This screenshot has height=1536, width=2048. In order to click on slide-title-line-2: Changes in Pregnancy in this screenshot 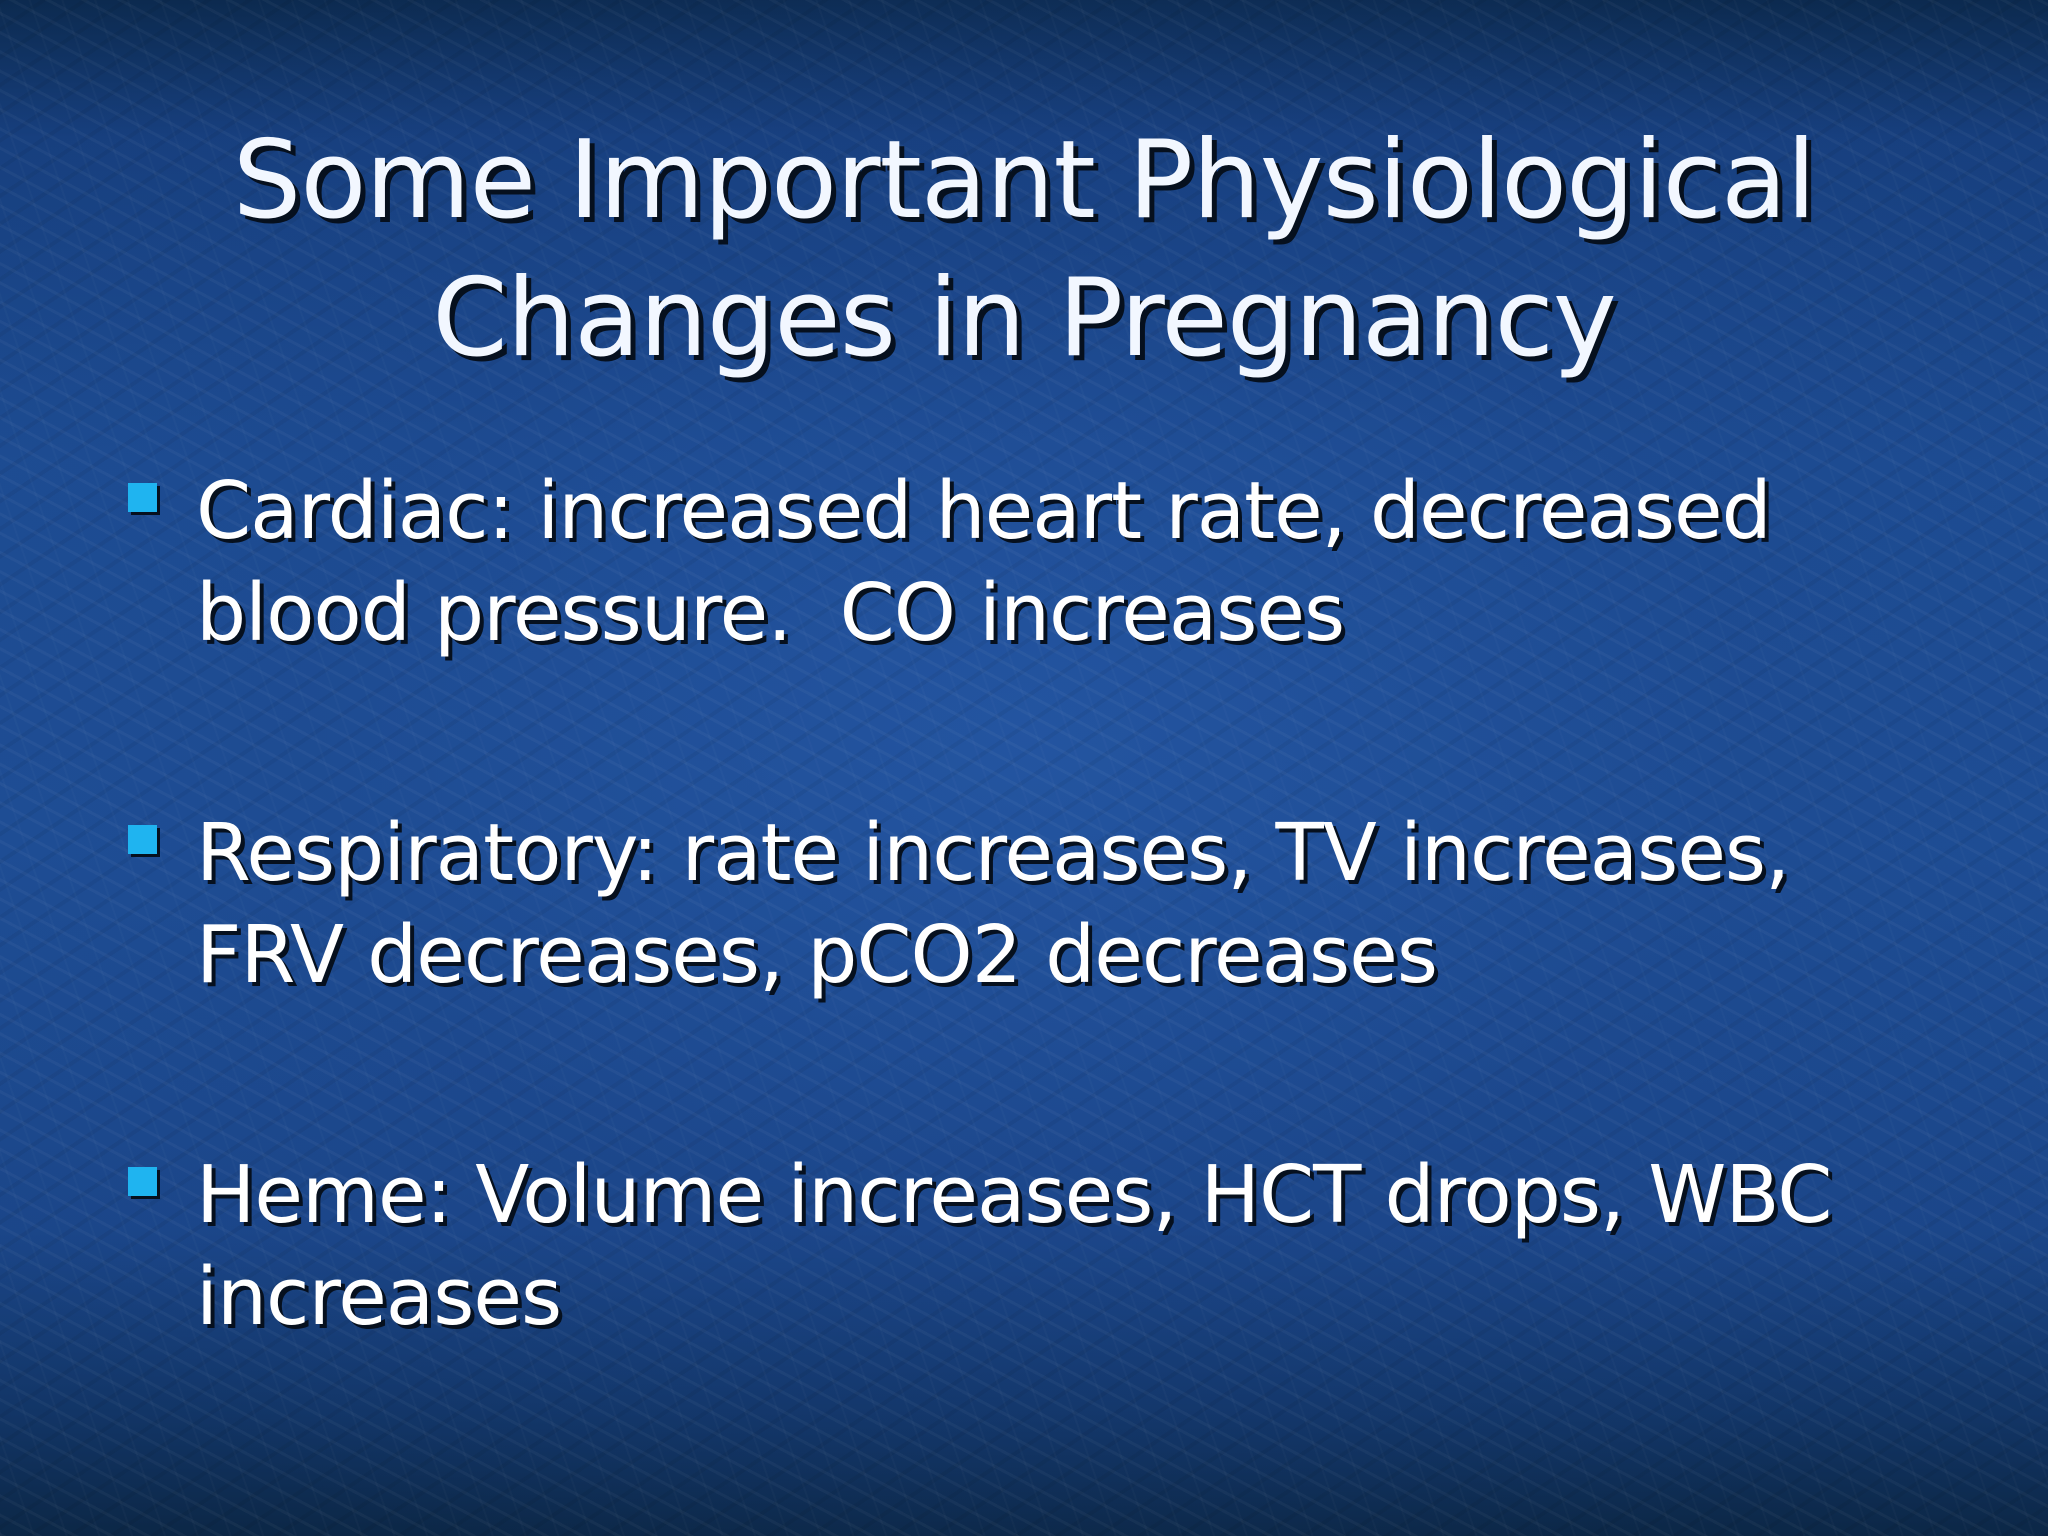, I will do `click(1024, 318)`.